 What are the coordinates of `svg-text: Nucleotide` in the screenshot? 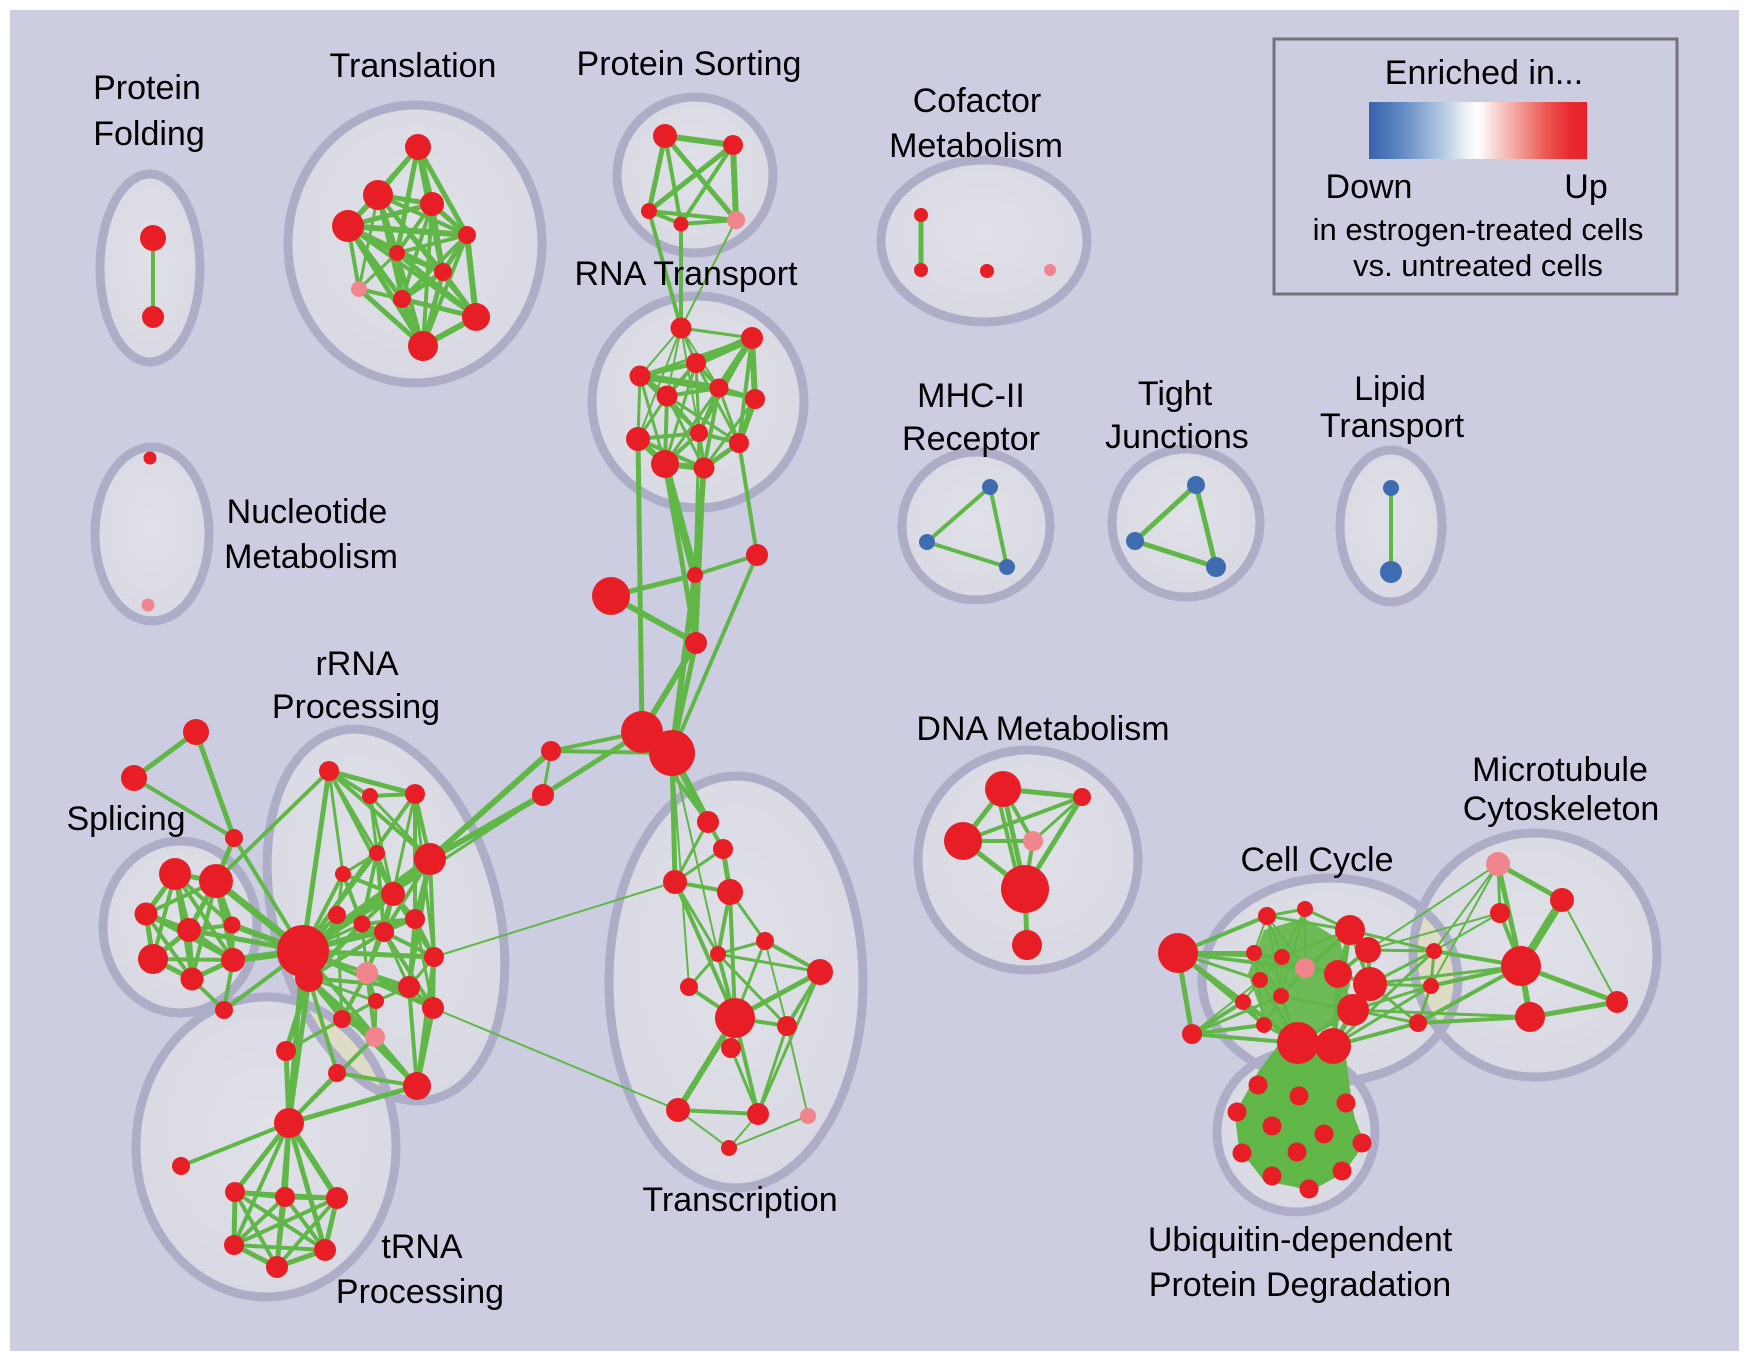 It's located at (307, 512).